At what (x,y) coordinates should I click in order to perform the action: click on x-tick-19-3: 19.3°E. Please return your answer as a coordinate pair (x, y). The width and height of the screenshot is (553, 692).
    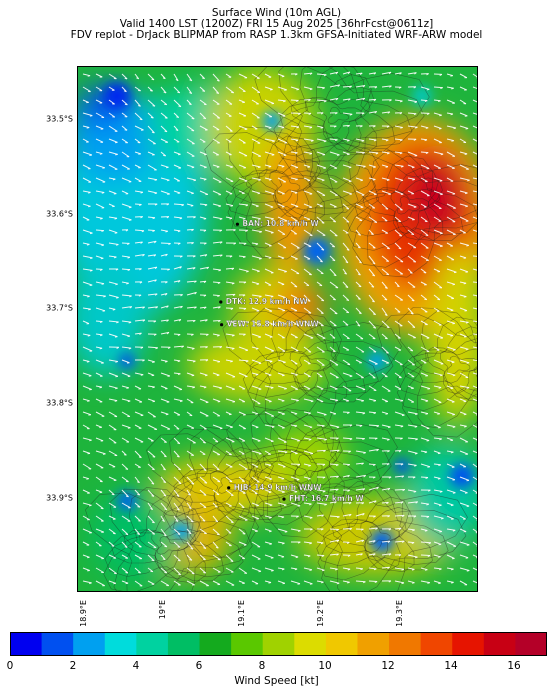
    Looking at the image, I should click on (399, 613).